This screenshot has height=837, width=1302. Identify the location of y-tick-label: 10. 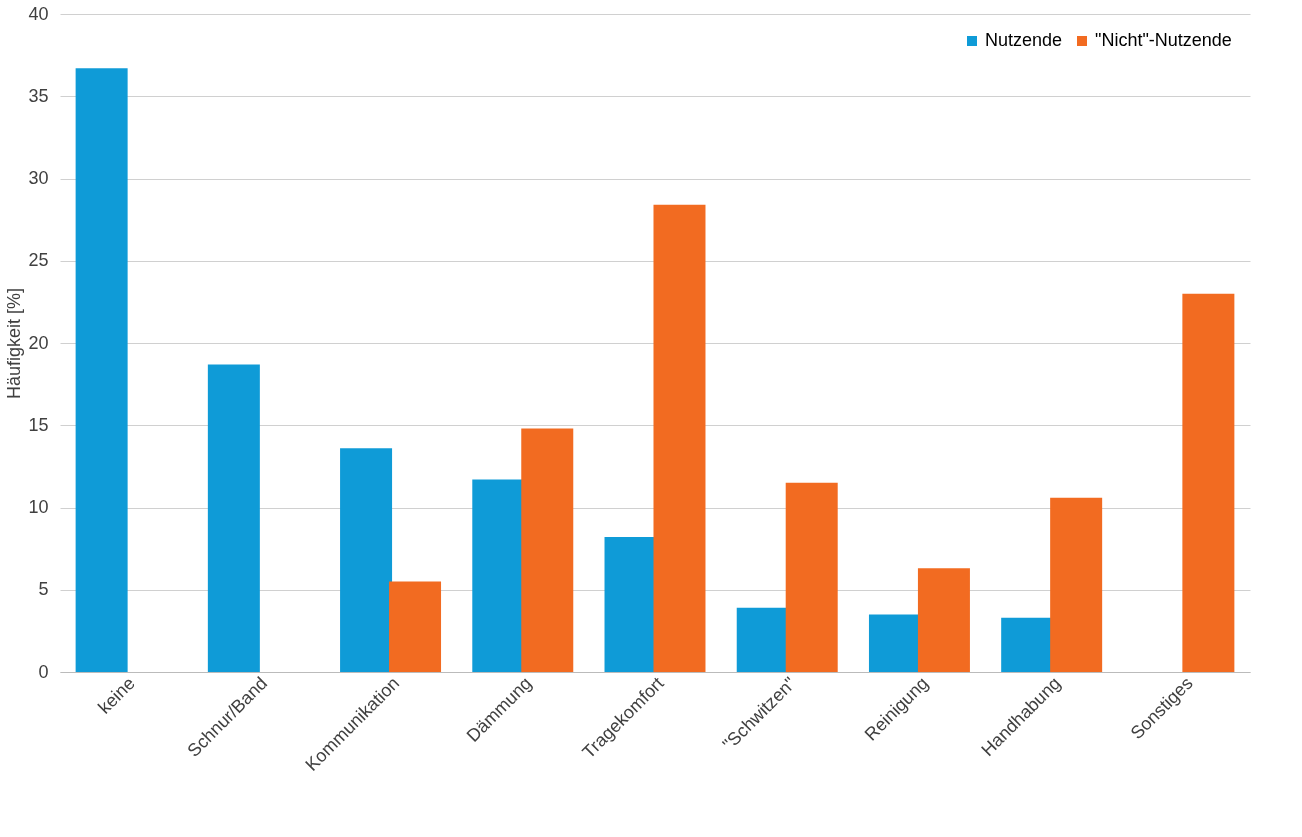
(38, 507).